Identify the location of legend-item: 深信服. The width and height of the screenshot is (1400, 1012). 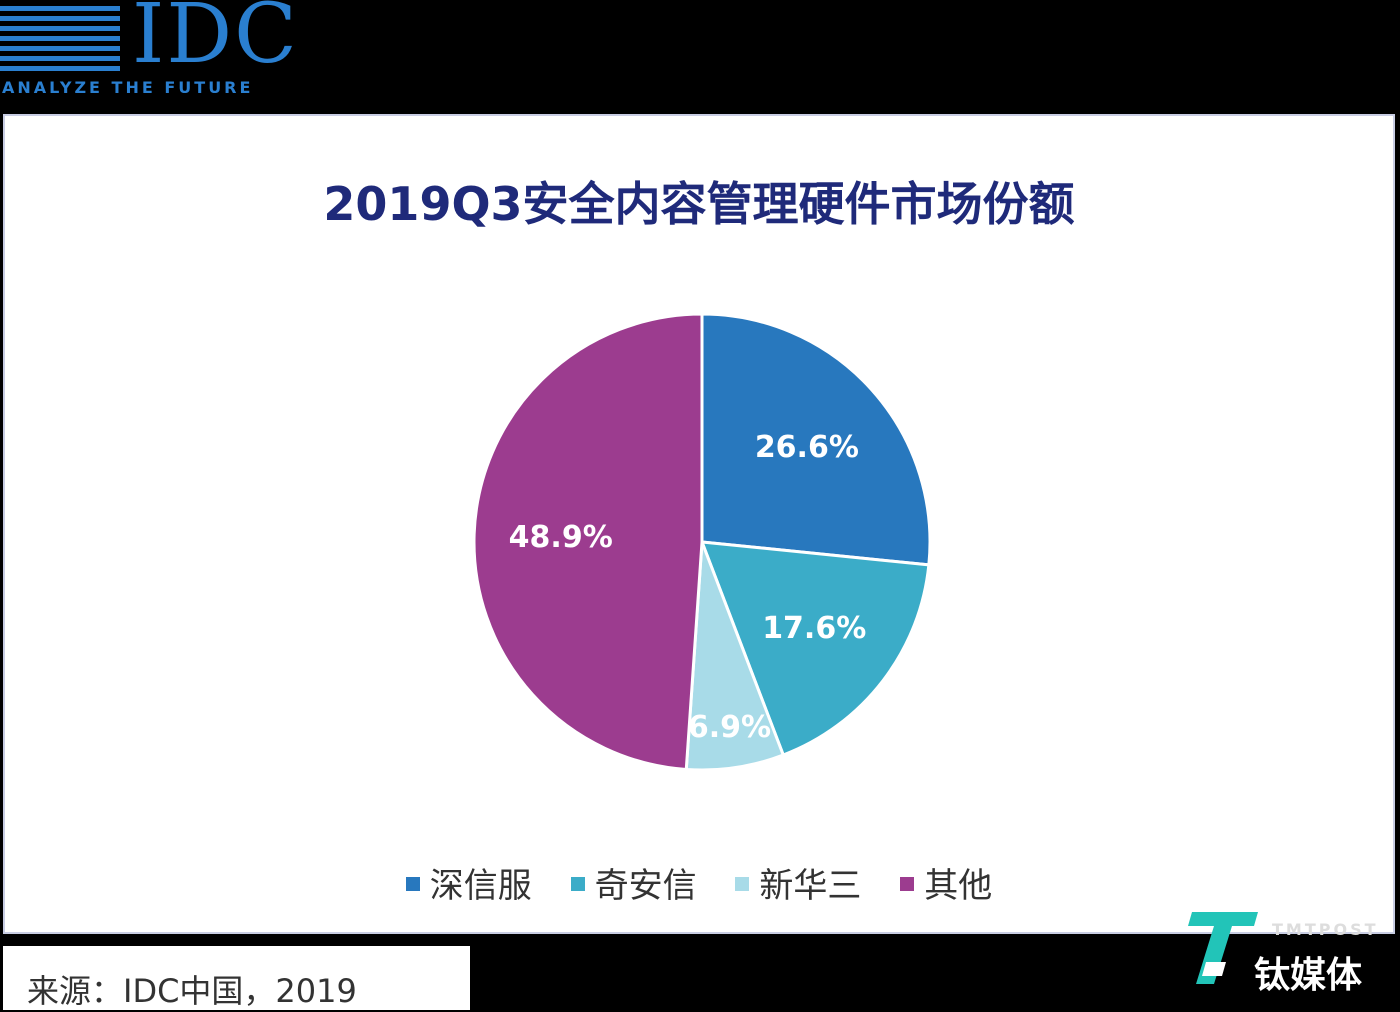
(468, 882).